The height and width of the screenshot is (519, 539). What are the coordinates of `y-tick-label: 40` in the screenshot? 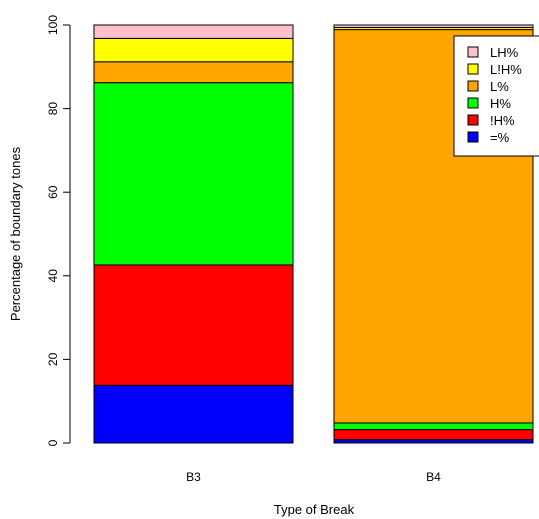 It's located at (53, 276).